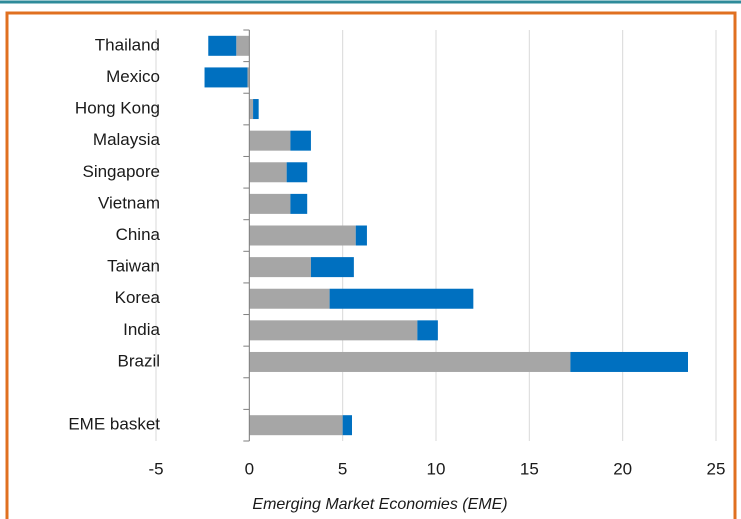 The image size is (741, 519). What do you see at coordinates (249, 468) in the screenshot?
I see `x-tick-label: 0` at bounding box center [249, 468].